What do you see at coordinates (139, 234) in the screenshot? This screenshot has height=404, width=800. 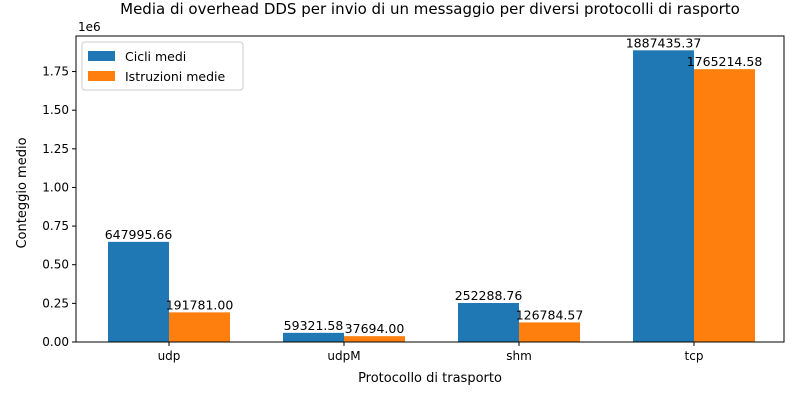 I see `bar-value-label: 647995.66` at bounding box center [139, 234].